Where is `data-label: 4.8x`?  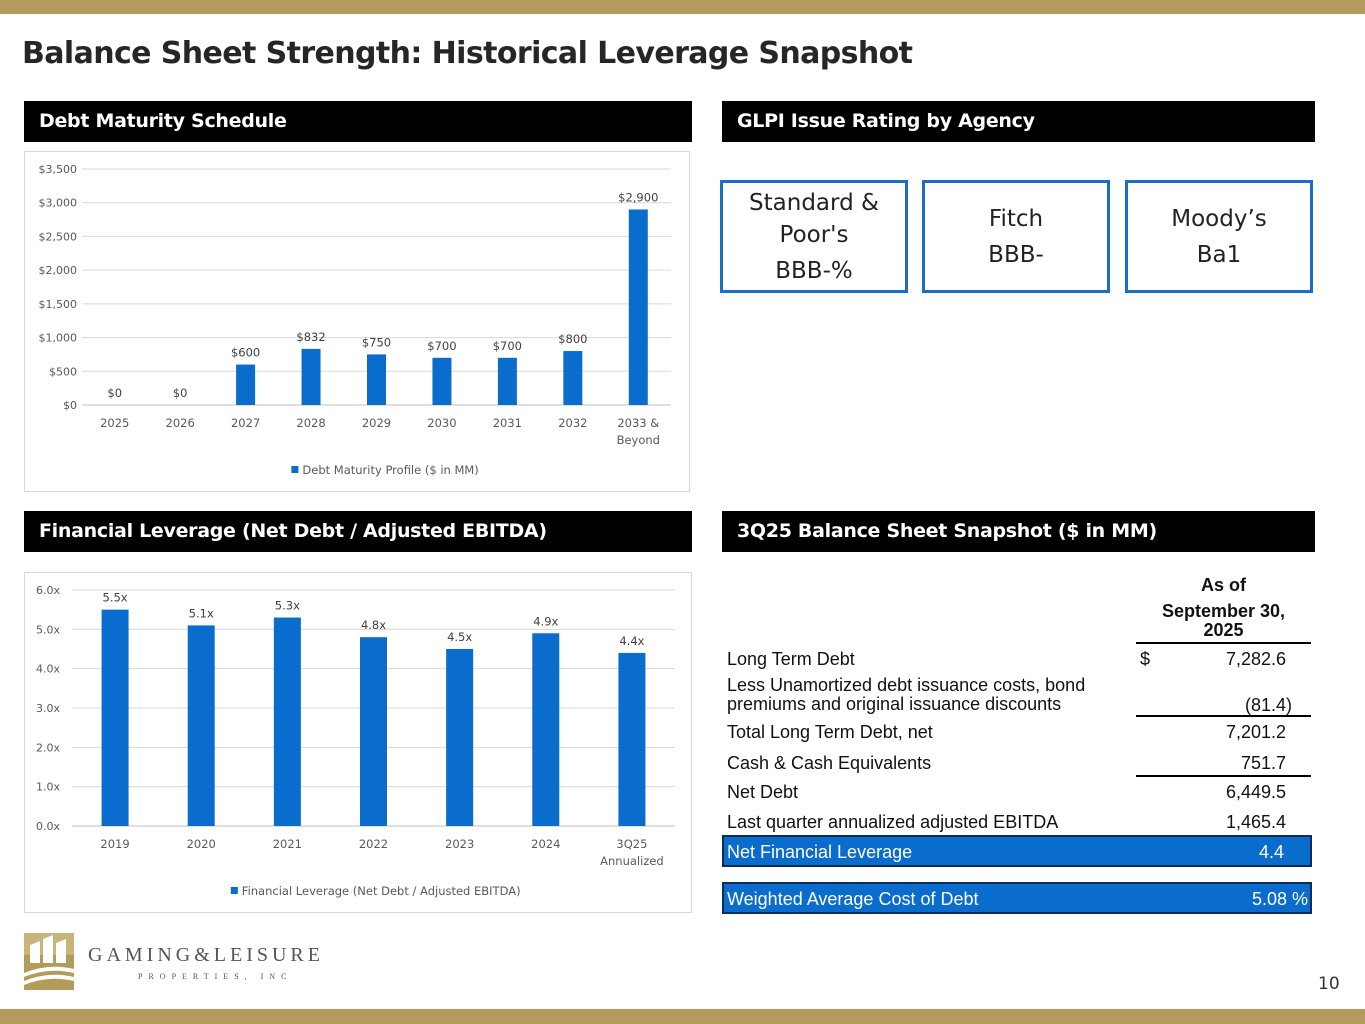 data-label: 4.8x is located at coordinates (373, 625).